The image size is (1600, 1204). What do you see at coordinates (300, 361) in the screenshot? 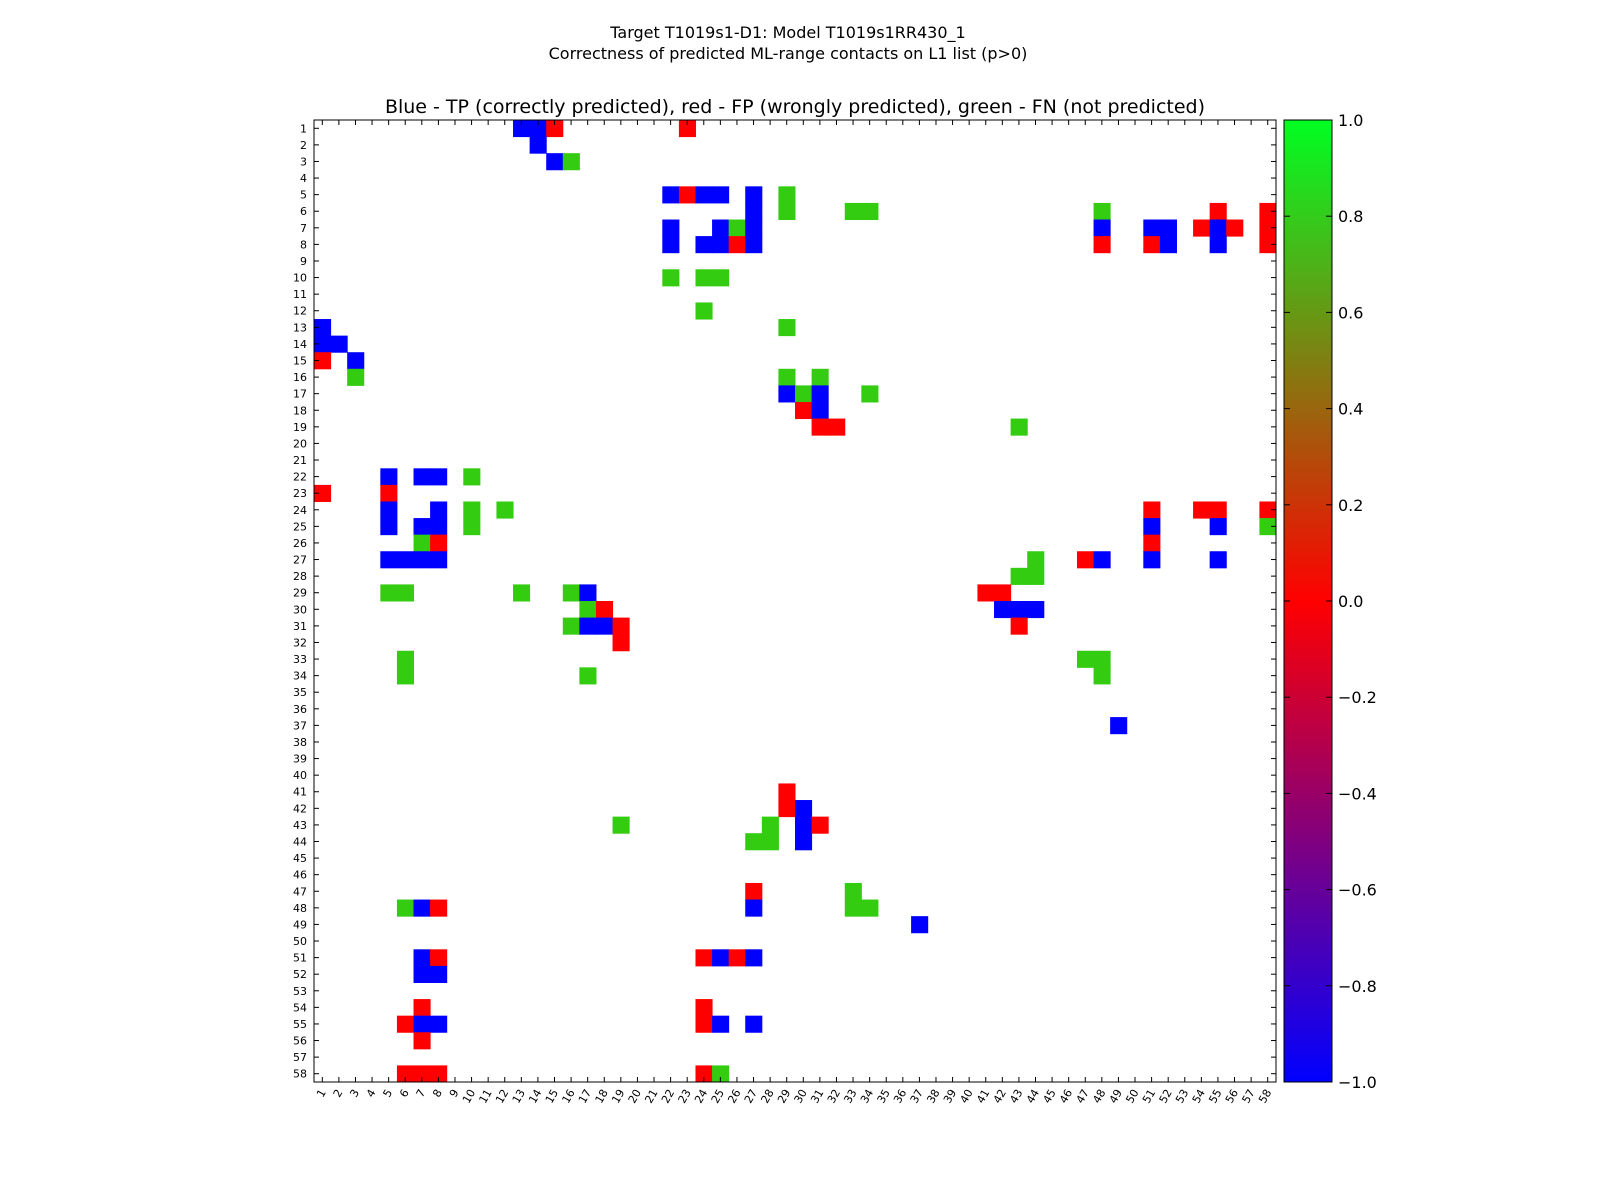
I see `y-tick-label: 15` at bounding box center [300, 361].